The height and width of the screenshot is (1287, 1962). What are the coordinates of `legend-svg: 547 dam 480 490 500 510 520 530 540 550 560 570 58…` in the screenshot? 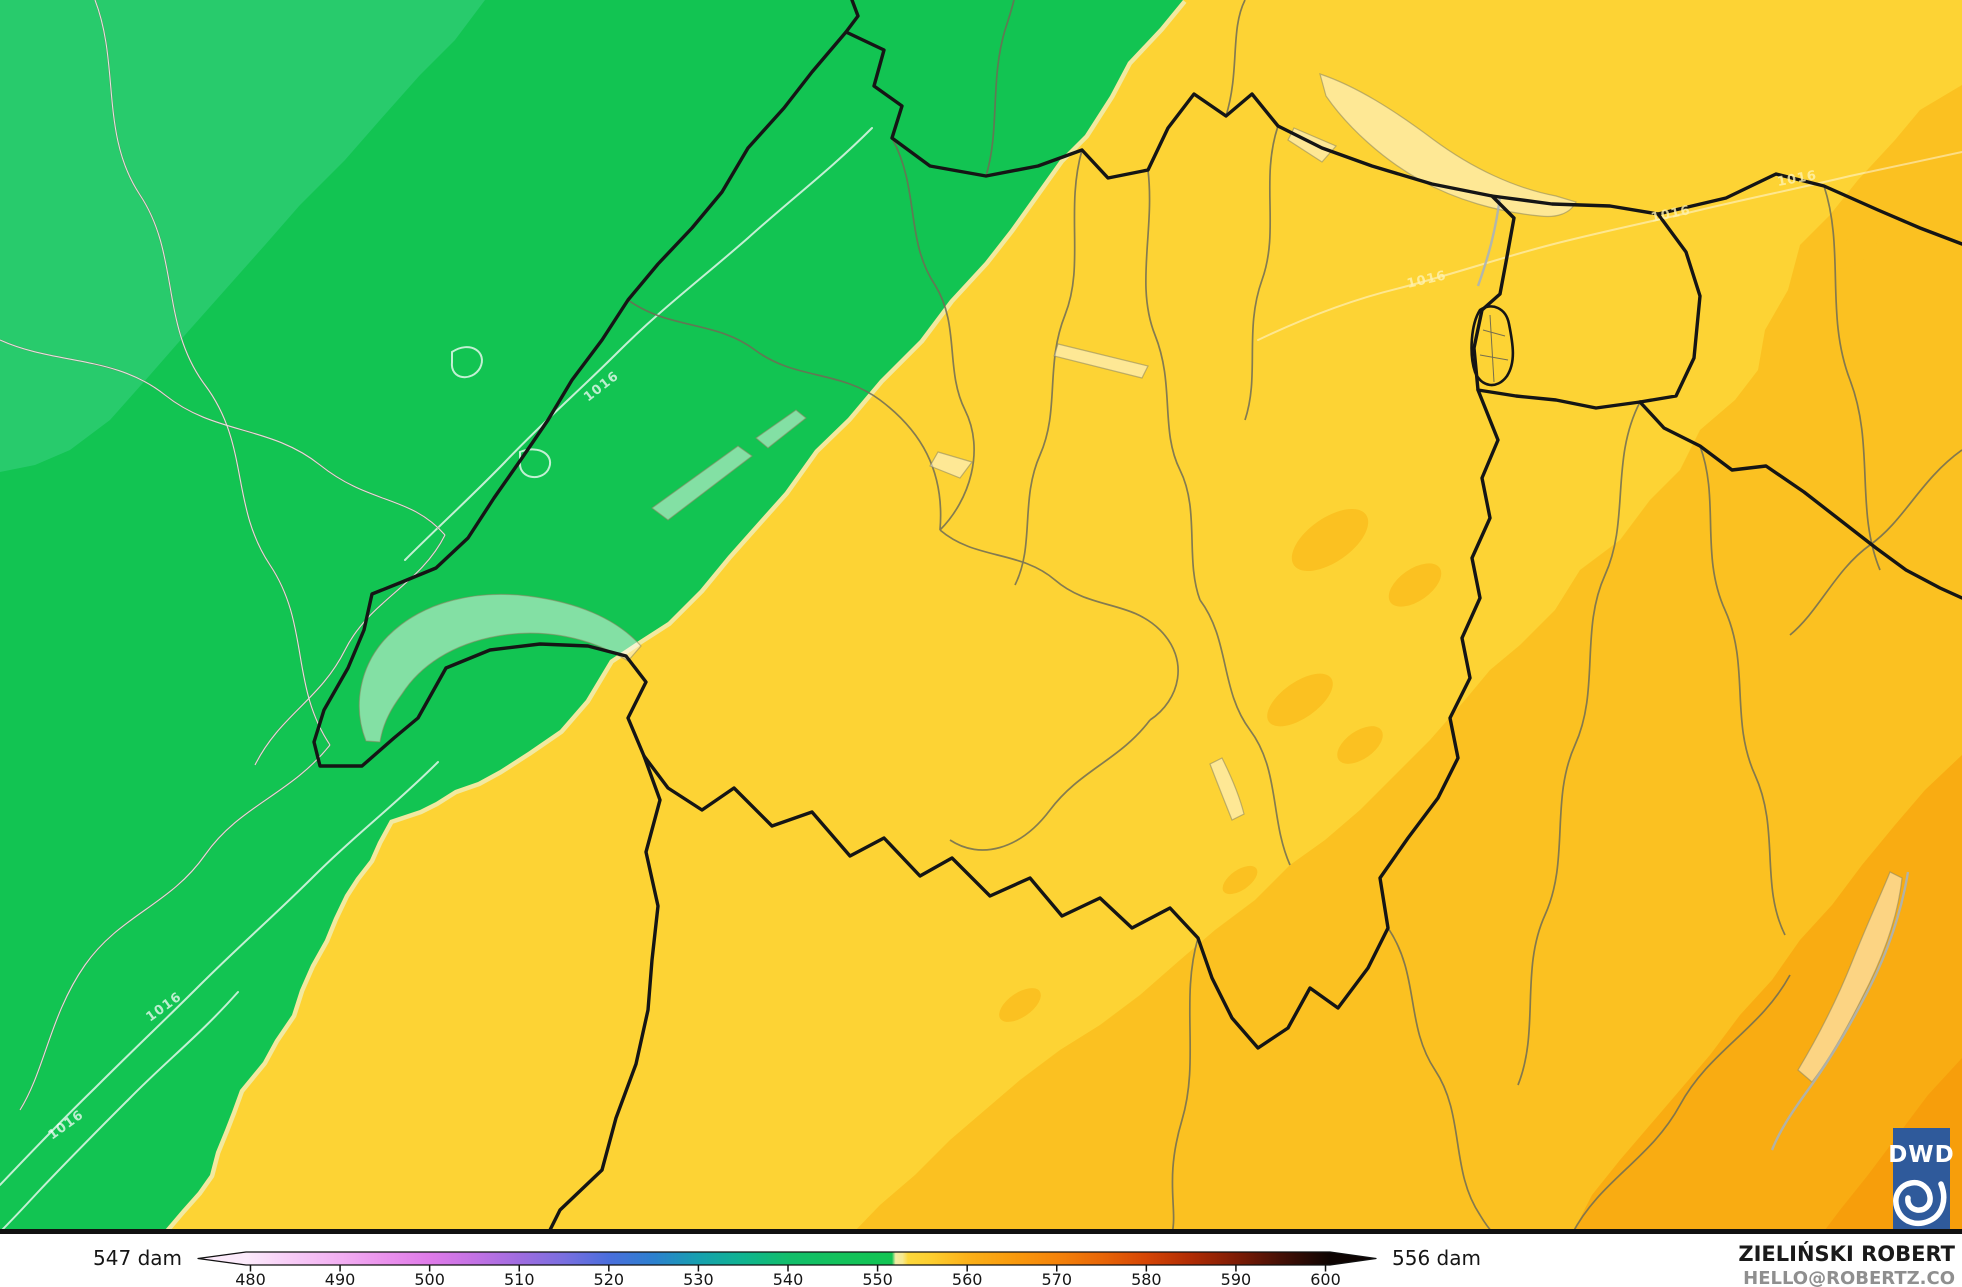 It's located at (1024, 1264).